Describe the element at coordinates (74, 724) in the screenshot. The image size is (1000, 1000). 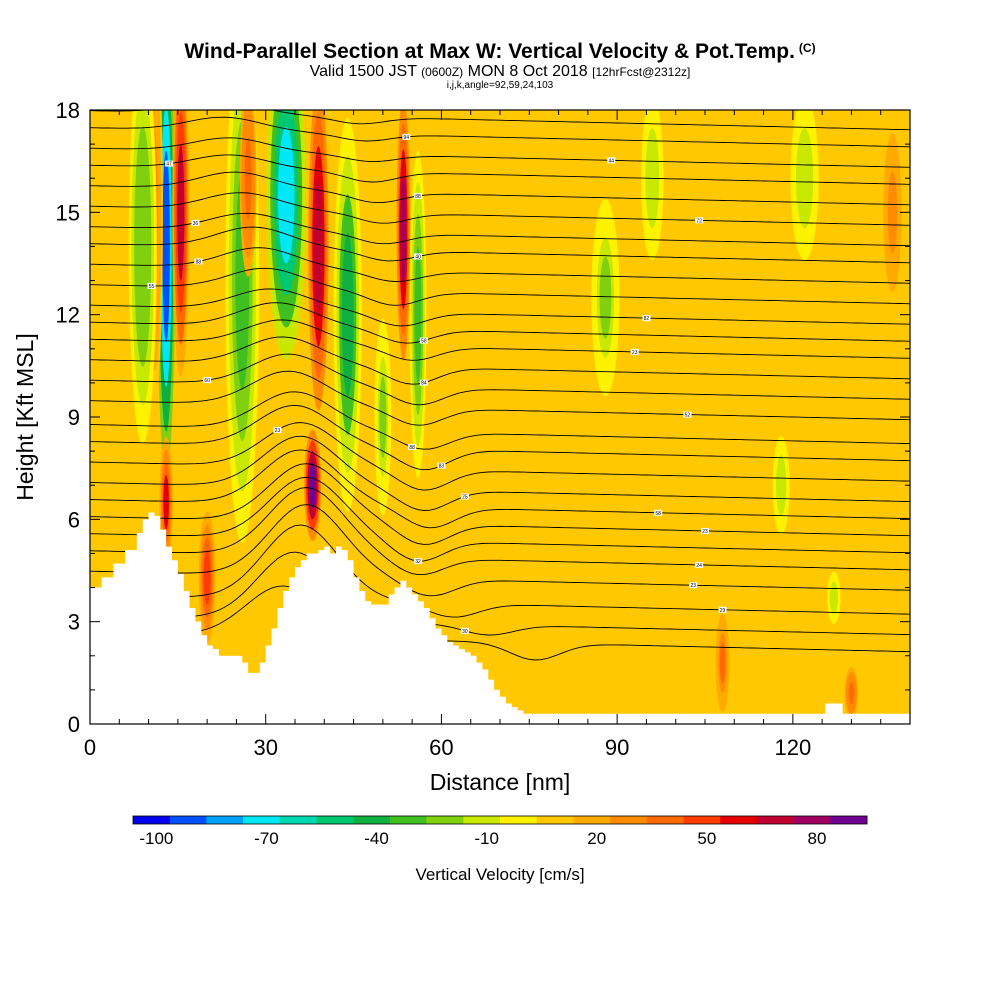
I see `y-tick-label: 0` at that location.